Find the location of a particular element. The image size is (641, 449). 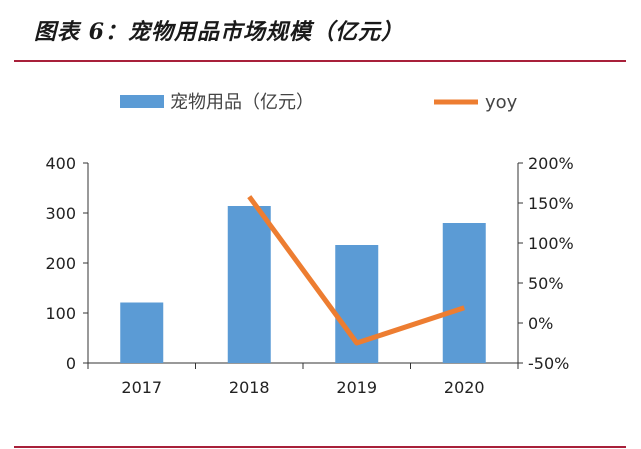

bar-2018 is located at coordinates (249, 284).